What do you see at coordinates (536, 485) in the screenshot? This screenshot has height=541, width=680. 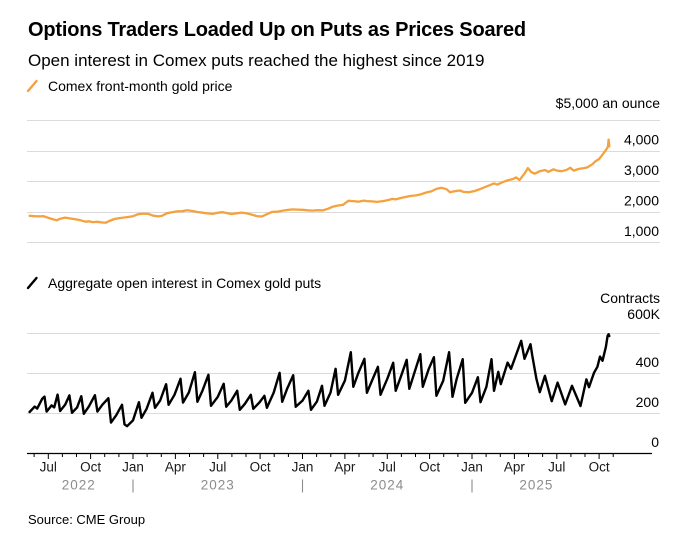 I see `x-year-label: 2025` at bounding box center [536, 485].